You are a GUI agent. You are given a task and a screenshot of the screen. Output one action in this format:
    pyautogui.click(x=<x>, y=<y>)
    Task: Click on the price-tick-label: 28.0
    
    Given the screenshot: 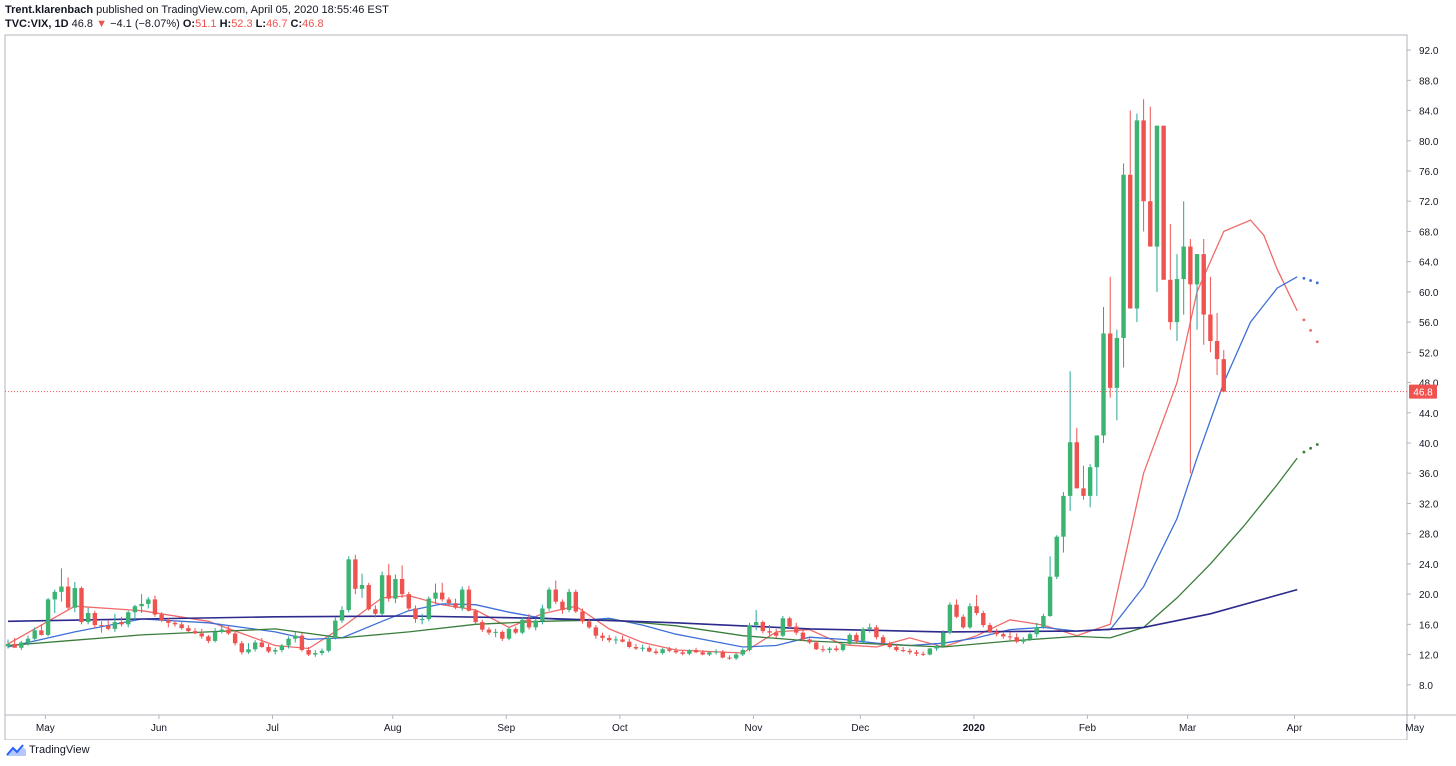 What is the action you would take?
    pyautogui.click(x=1429, y=535)
    